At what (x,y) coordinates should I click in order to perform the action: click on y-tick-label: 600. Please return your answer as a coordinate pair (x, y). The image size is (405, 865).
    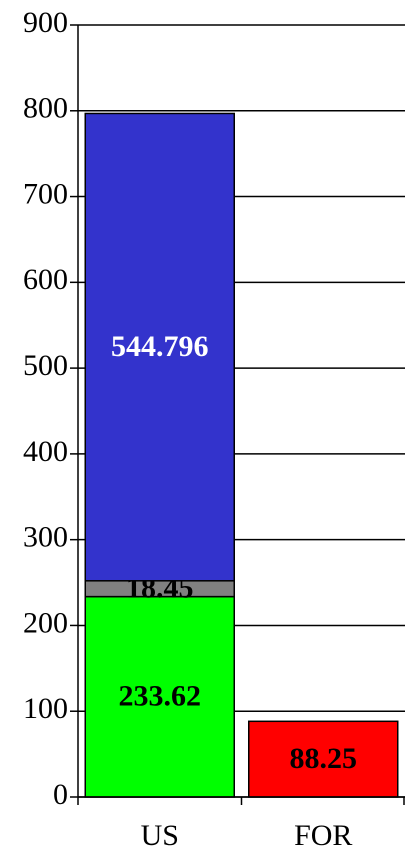
    Looking at the image, I should click on (45, 279).